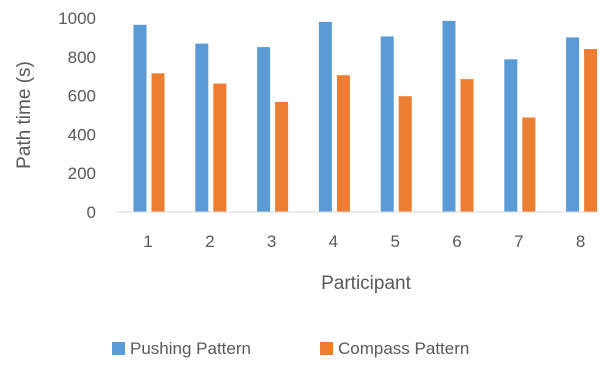  I want to click on x-tick-label: 1, so click(147, 241).